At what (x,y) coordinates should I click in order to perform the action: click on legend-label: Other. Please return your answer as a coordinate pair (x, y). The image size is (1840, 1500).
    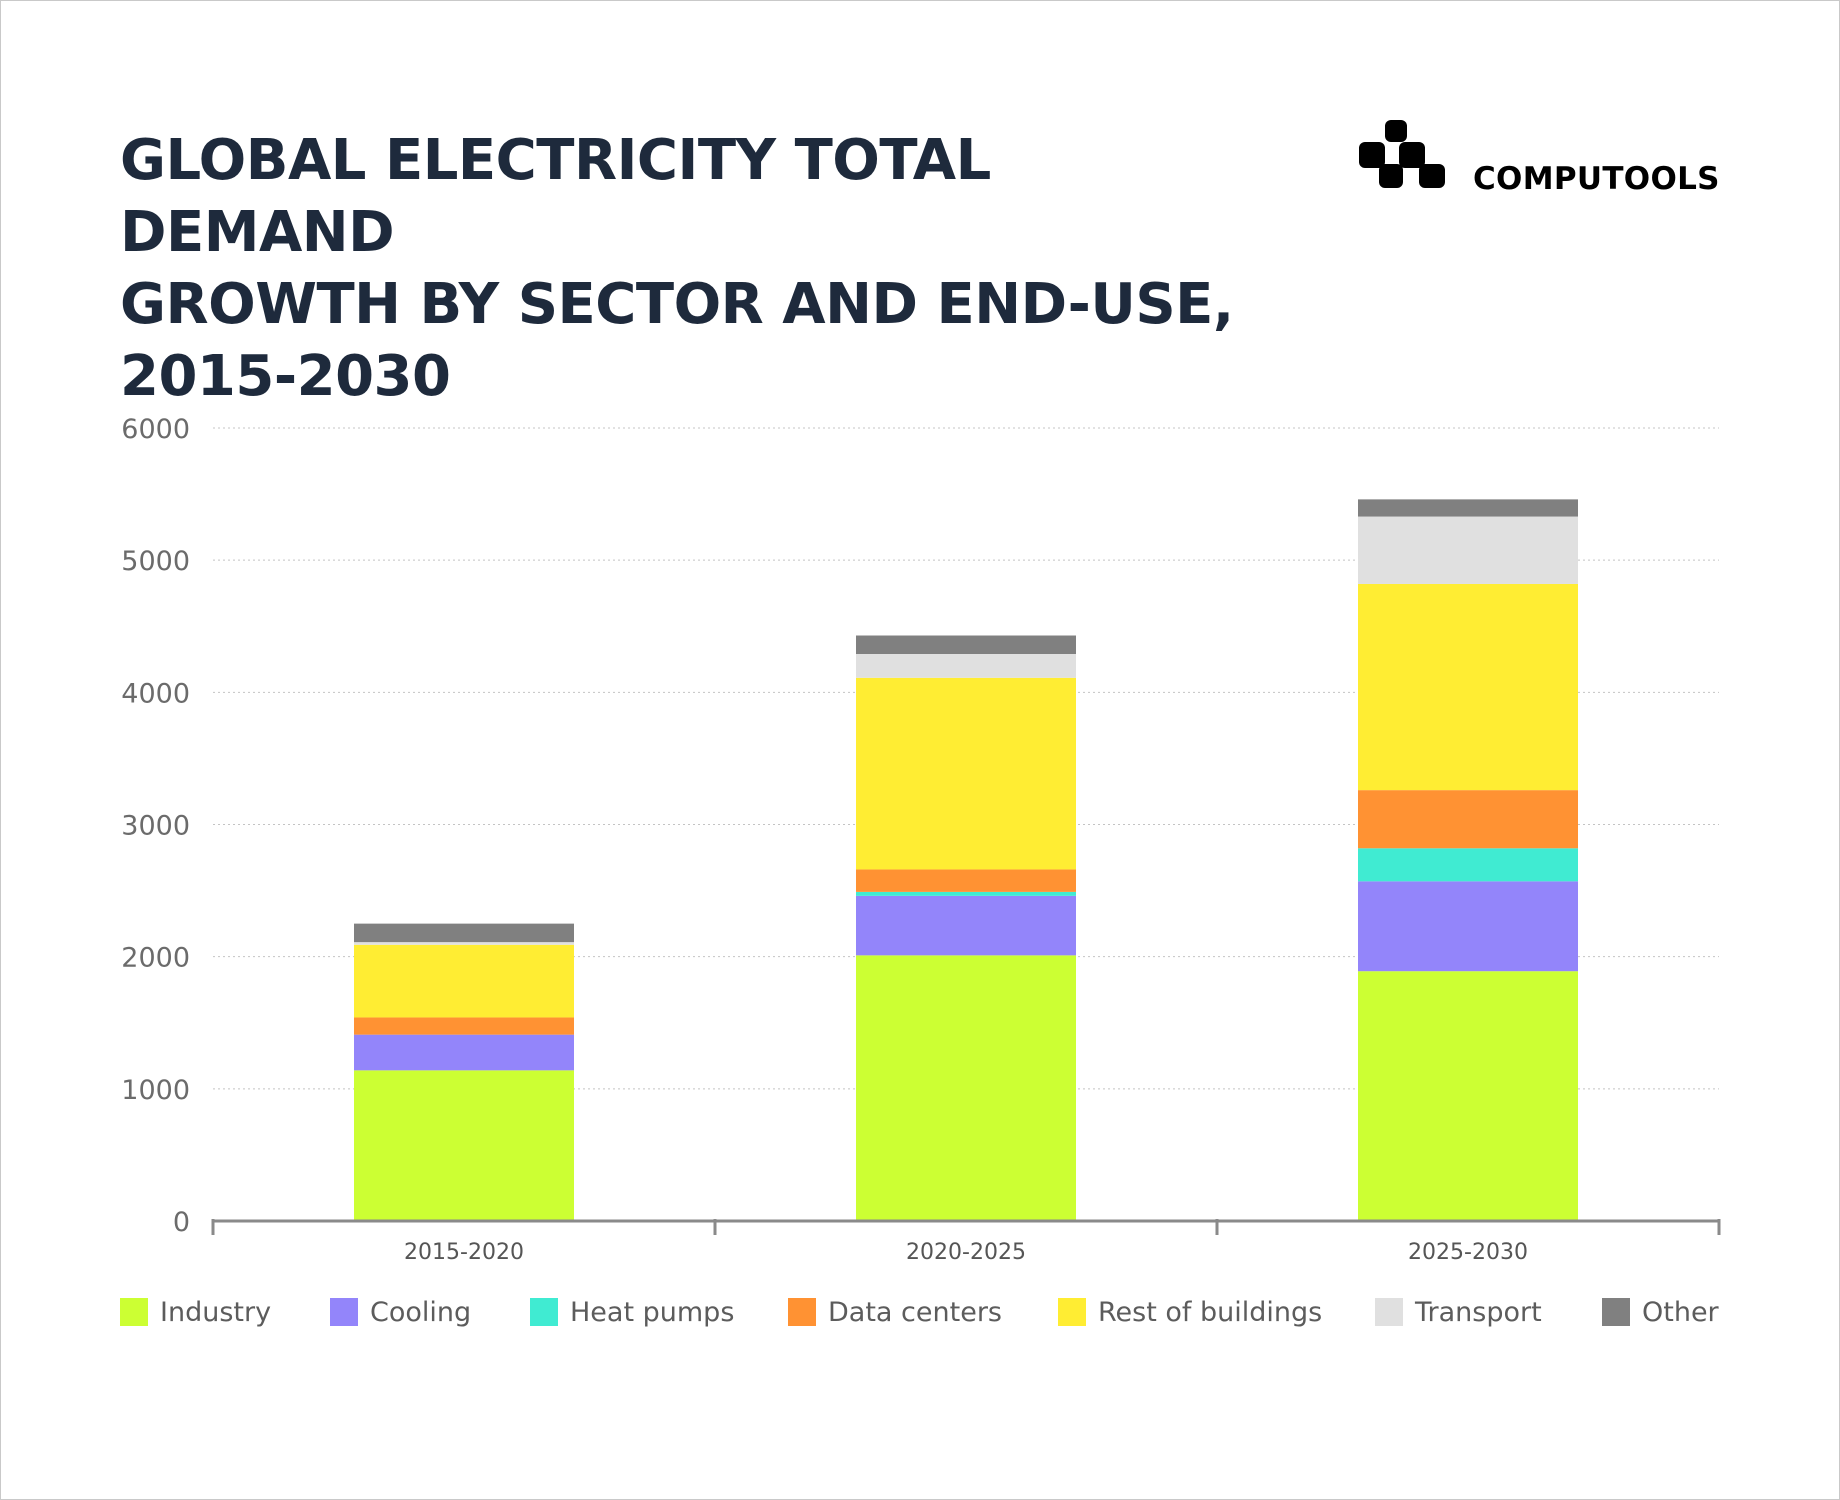
    Looking at the image, I should click on (1680, 1312).